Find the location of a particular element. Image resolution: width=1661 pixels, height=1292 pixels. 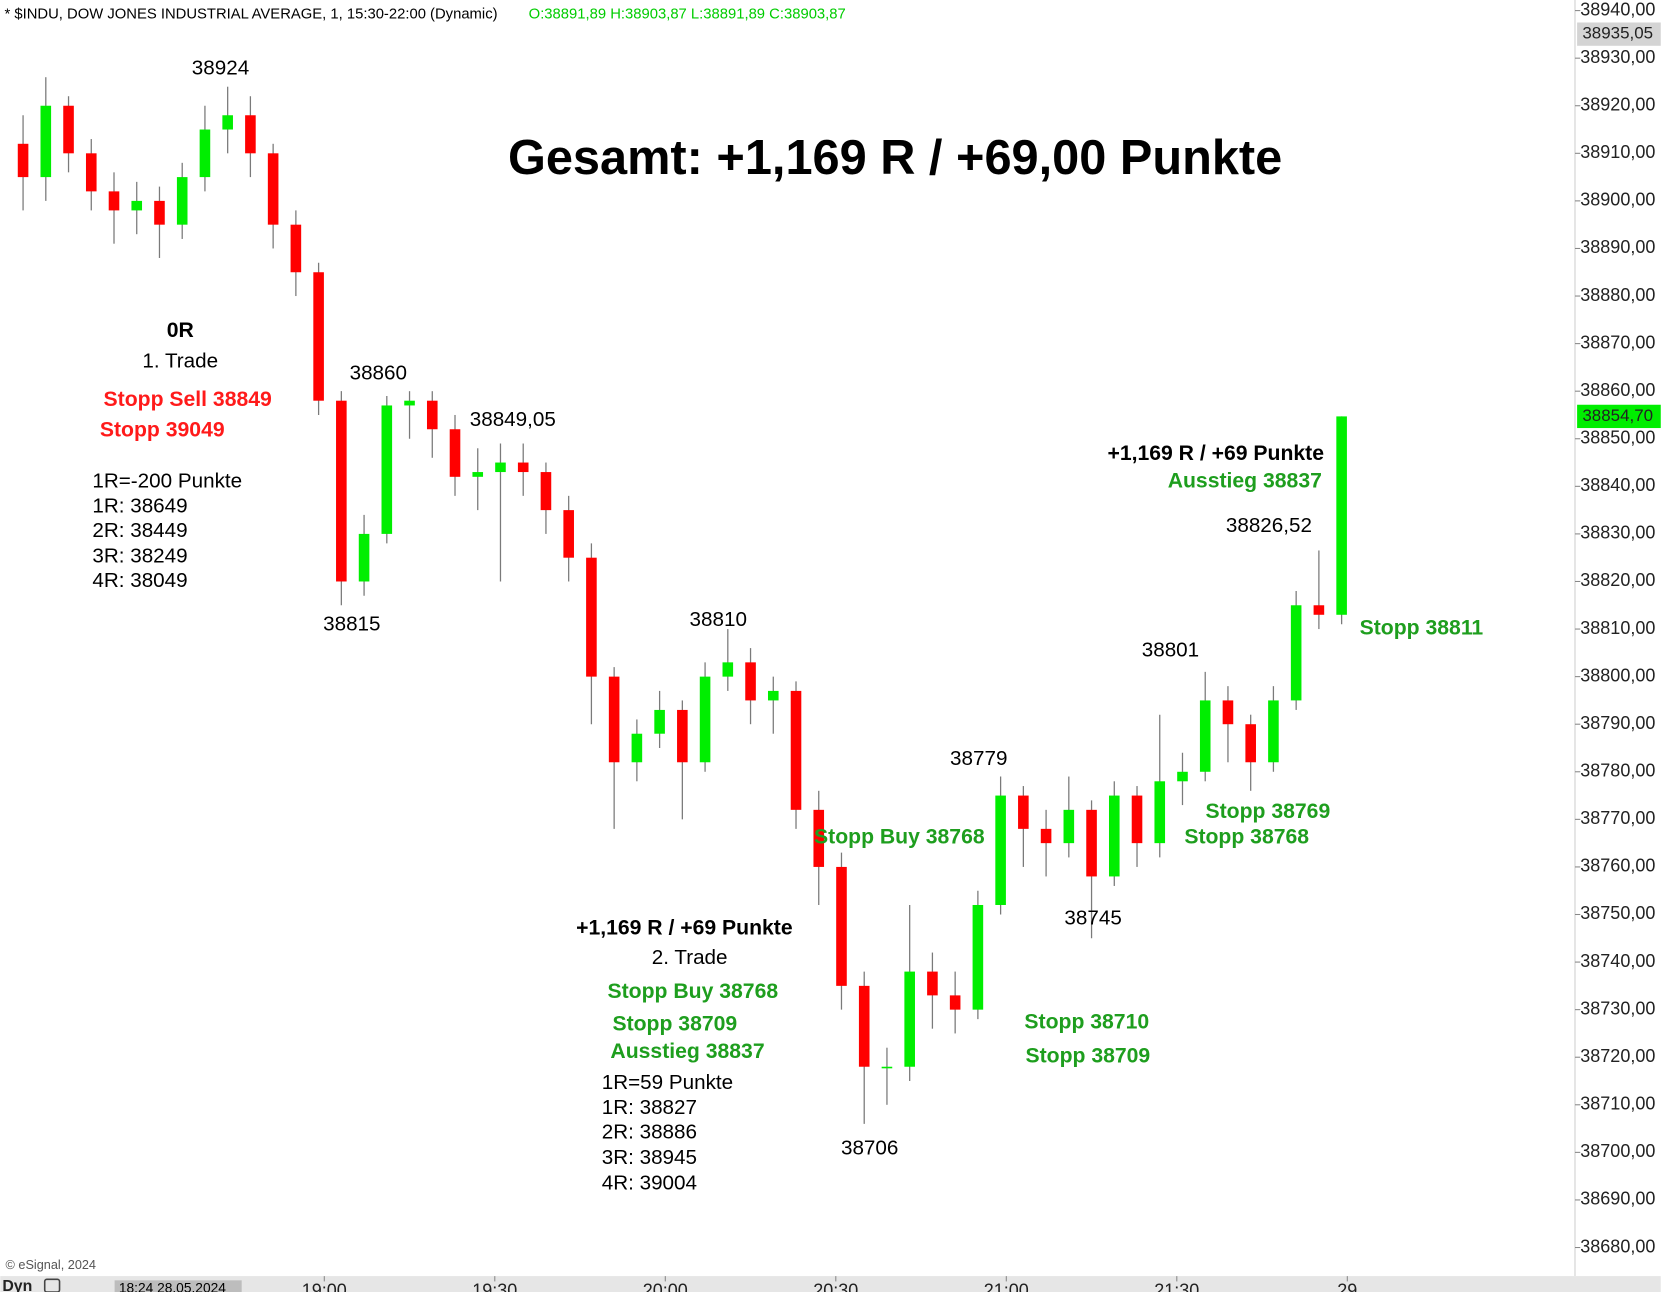

annotation: 38706 is located at coordinates (869, 1147).